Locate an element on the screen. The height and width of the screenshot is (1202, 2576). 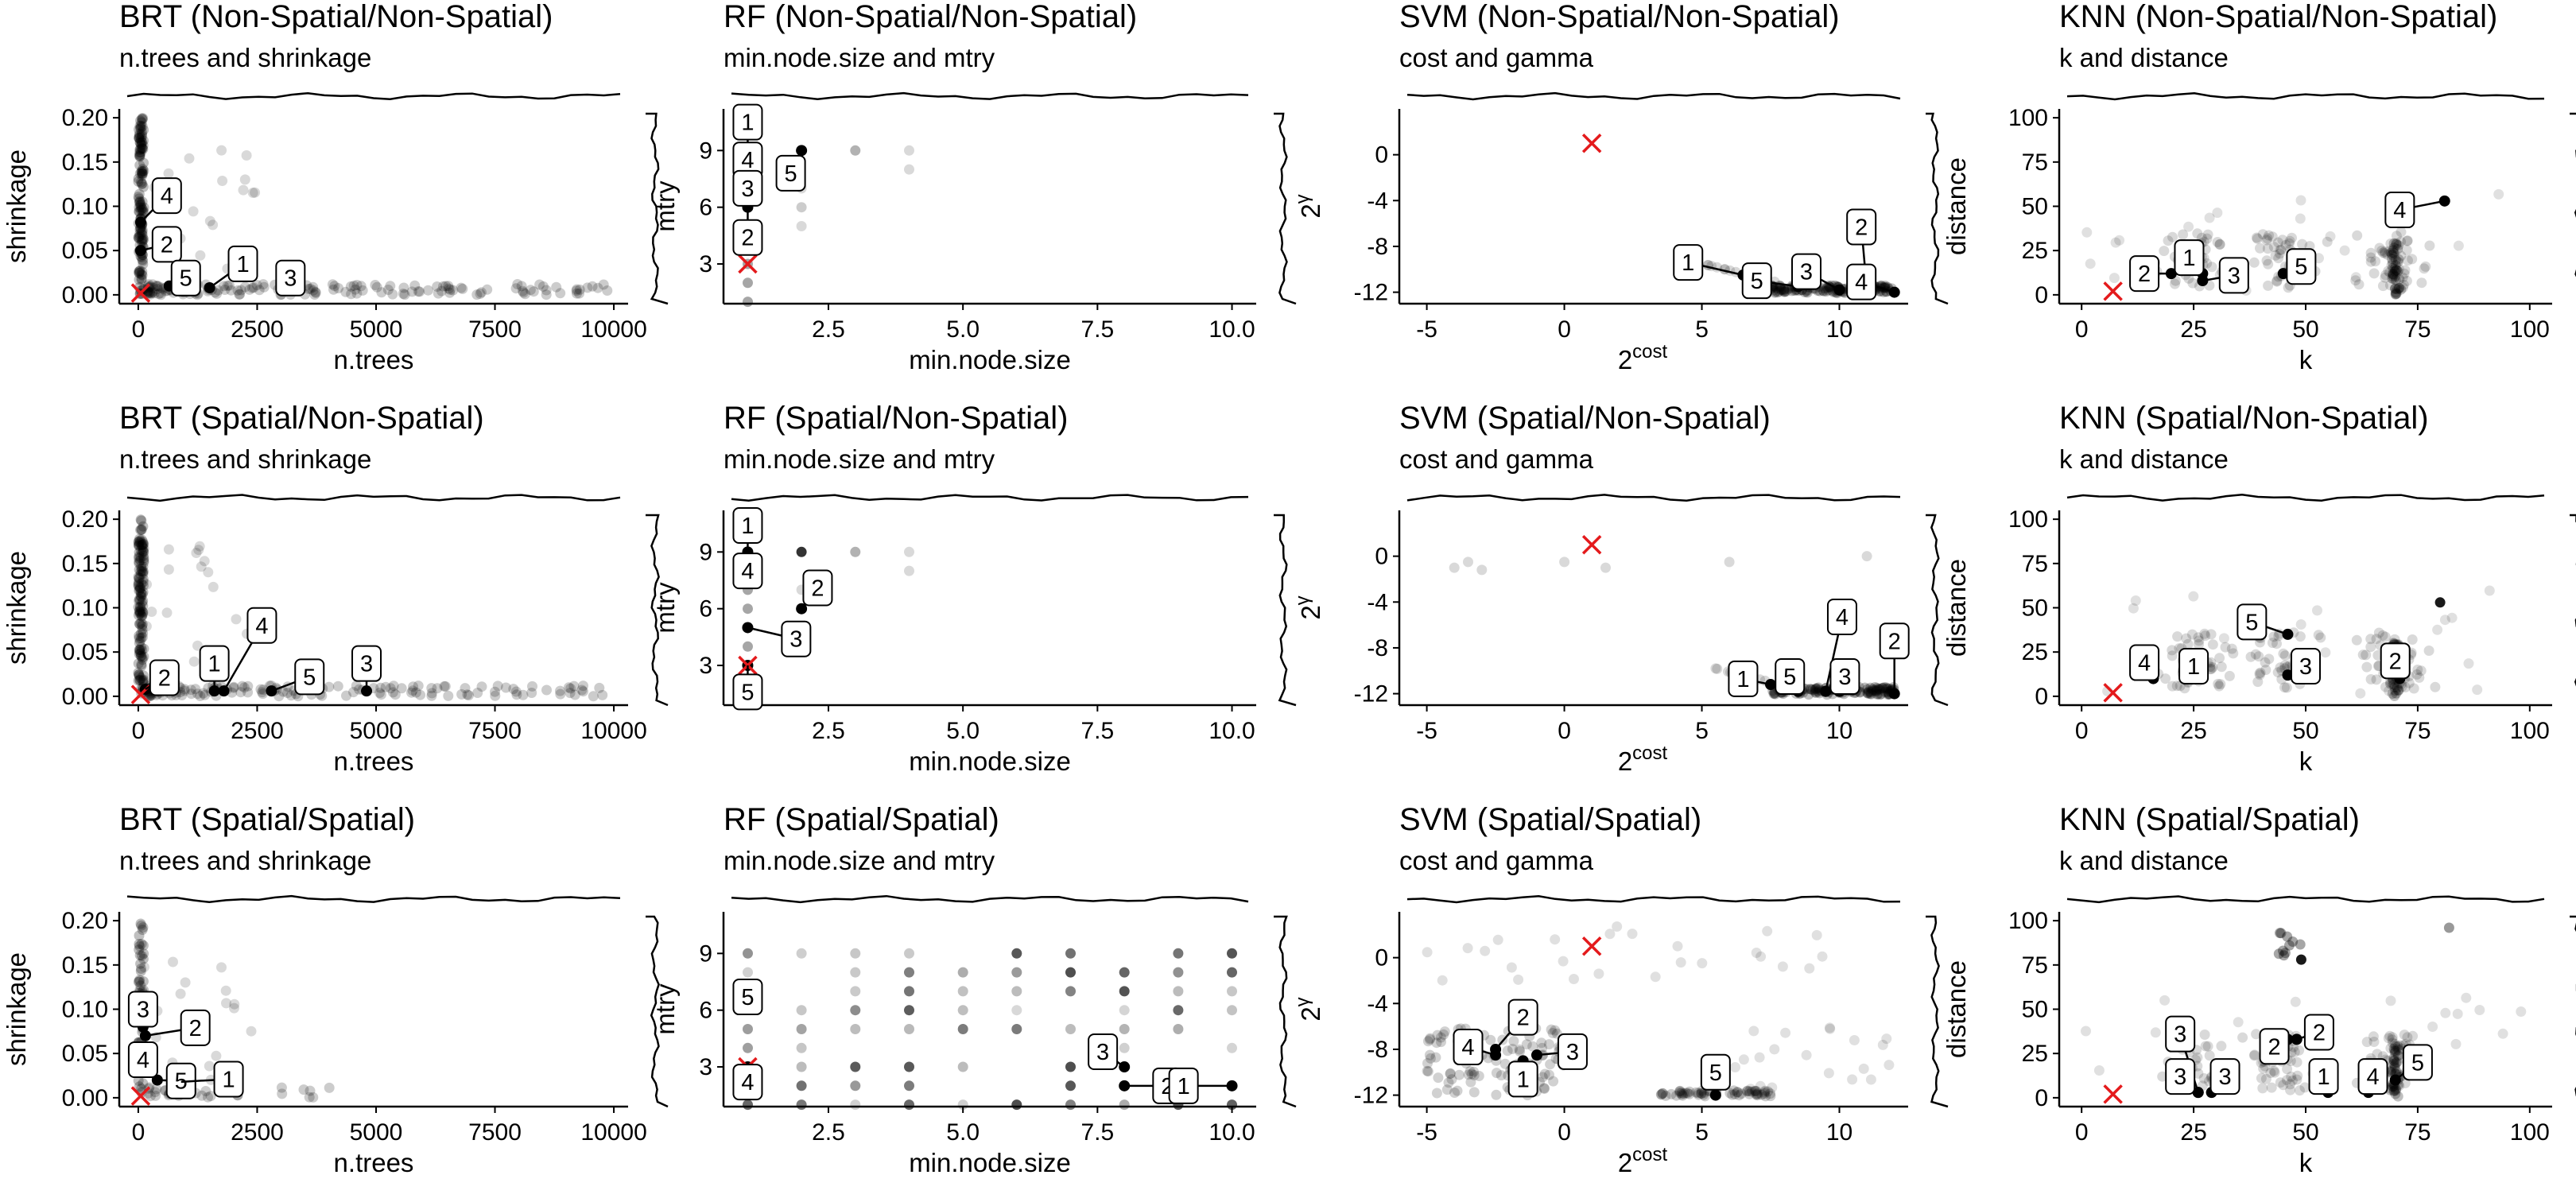
panel-subtitle: min.node.size and mtry is located at coordinates (860, 459).